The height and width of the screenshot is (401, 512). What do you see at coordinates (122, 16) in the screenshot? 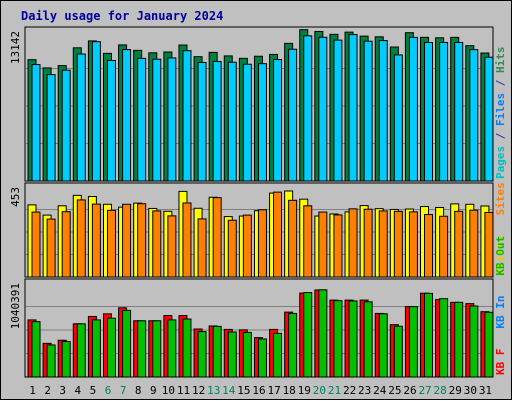
I see `chart-title: Daily usage for January 2024` at bounding box center [122, 16].